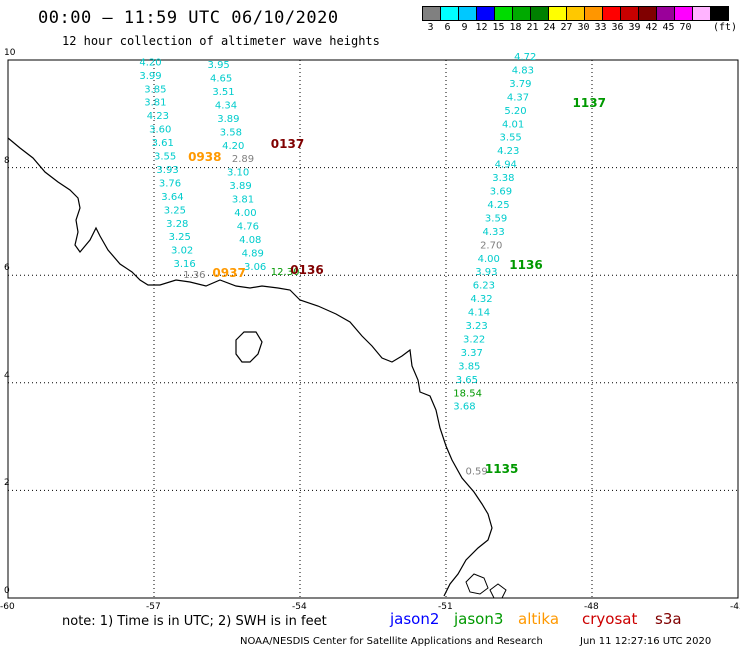 The image size is (740, 650). What do you see at coordinates (472, 353) in the screenshot?
I see `wave-height-value: 3.37` at bounding box center [472, 353].